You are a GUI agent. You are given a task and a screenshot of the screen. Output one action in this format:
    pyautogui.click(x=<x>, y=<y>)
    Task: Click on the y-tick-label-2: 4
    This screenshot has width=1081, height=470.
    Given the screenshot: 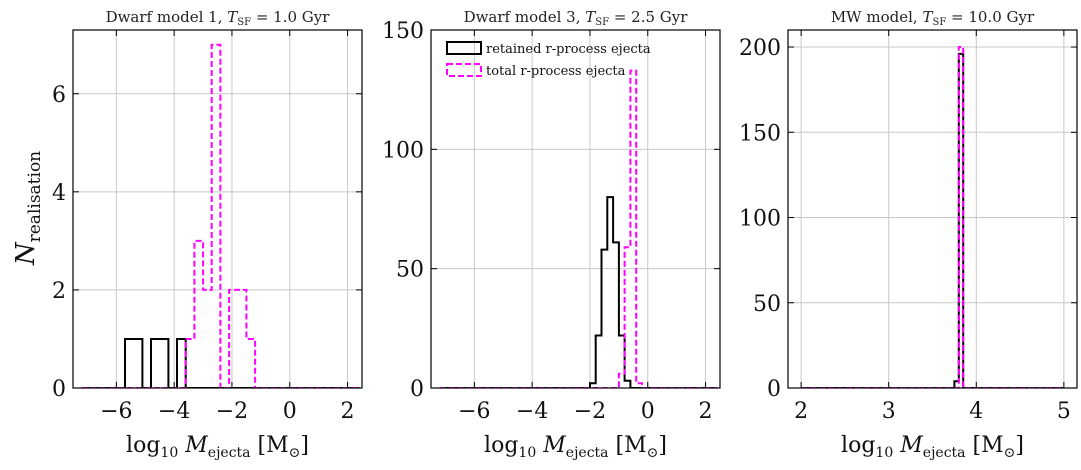 What is the action you would take?
    pyautogui.click(x=59, y=193)
    